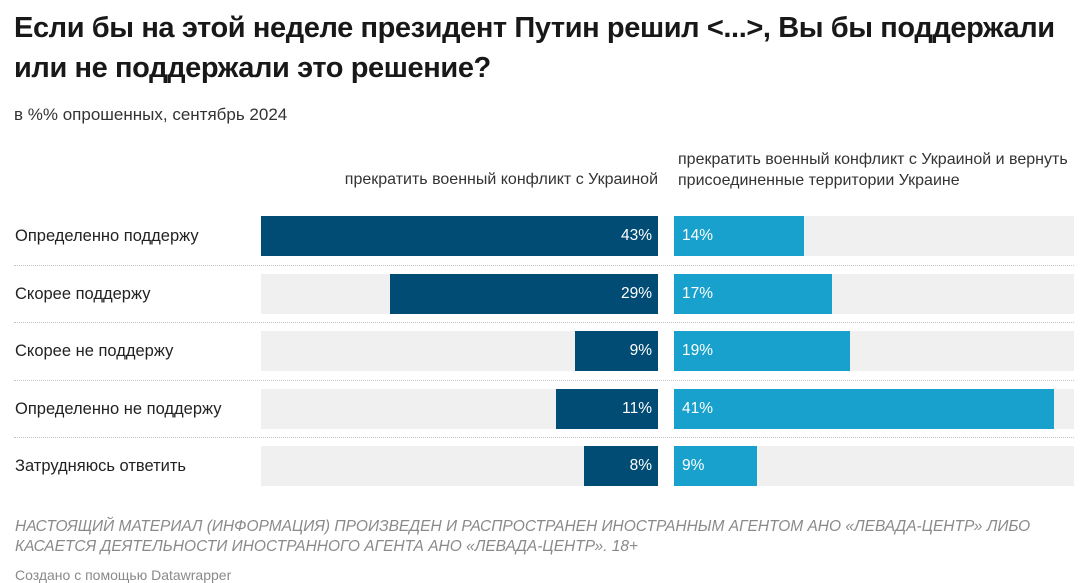 This screenshot has height=583, width=1090. I want to click on bar-stop-conflict: 43%, so click(459, 236).